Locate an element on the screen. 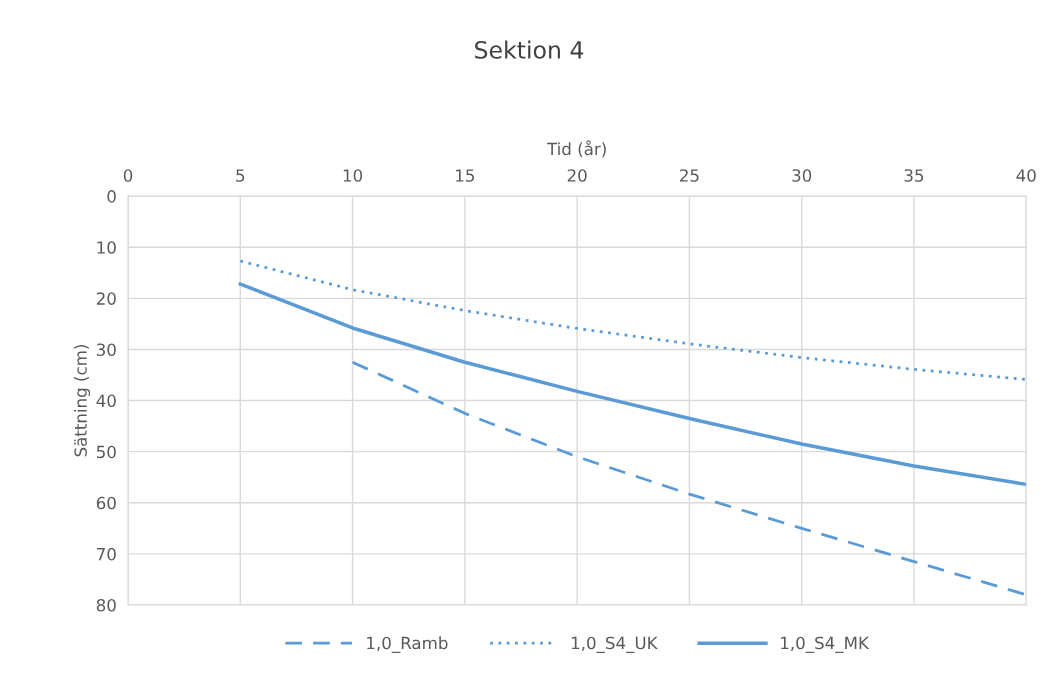 The image size is (1058, 693). x-tick-label: 5 is located at coordinates (240, 175).